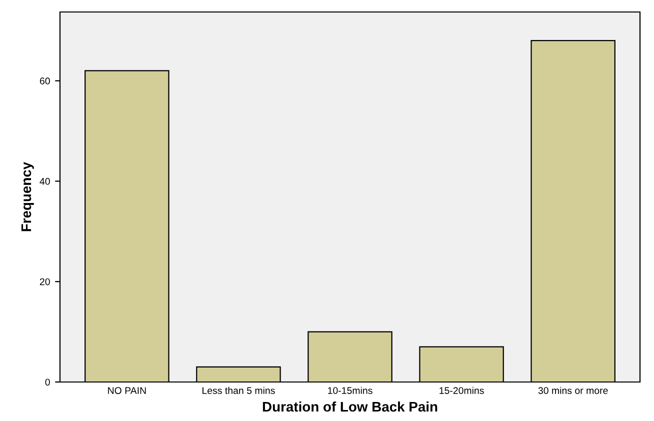 This screenshot has height=421, width=654. I want to click on y-tick-label: 40, so click(45, 181).